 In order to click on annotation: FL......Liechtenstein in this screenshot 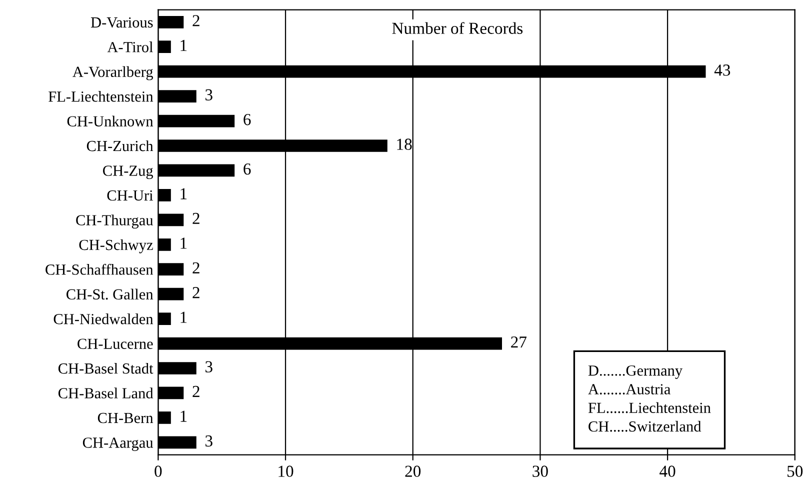, I will do `click(649, 408)`.